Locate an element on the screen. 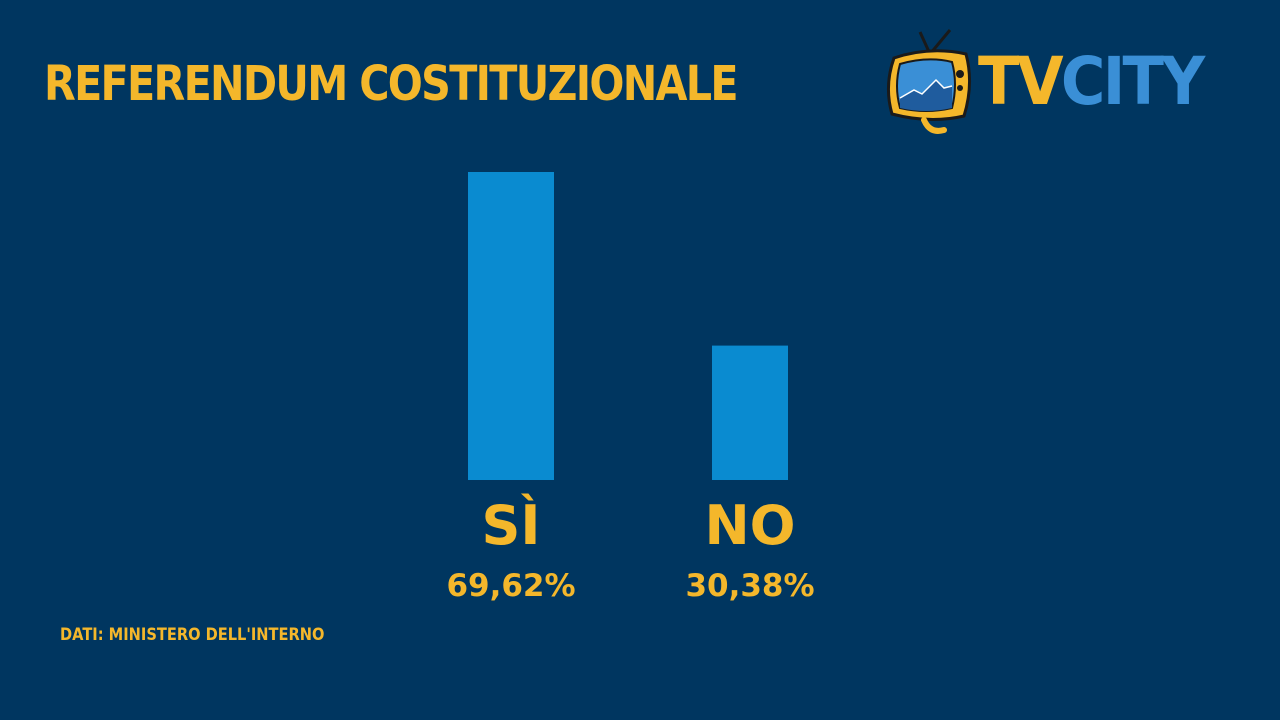 Image resolution: width=1280 pixels, height=720 pixels. category-label-no: NO is located at coordinates (749, 525).